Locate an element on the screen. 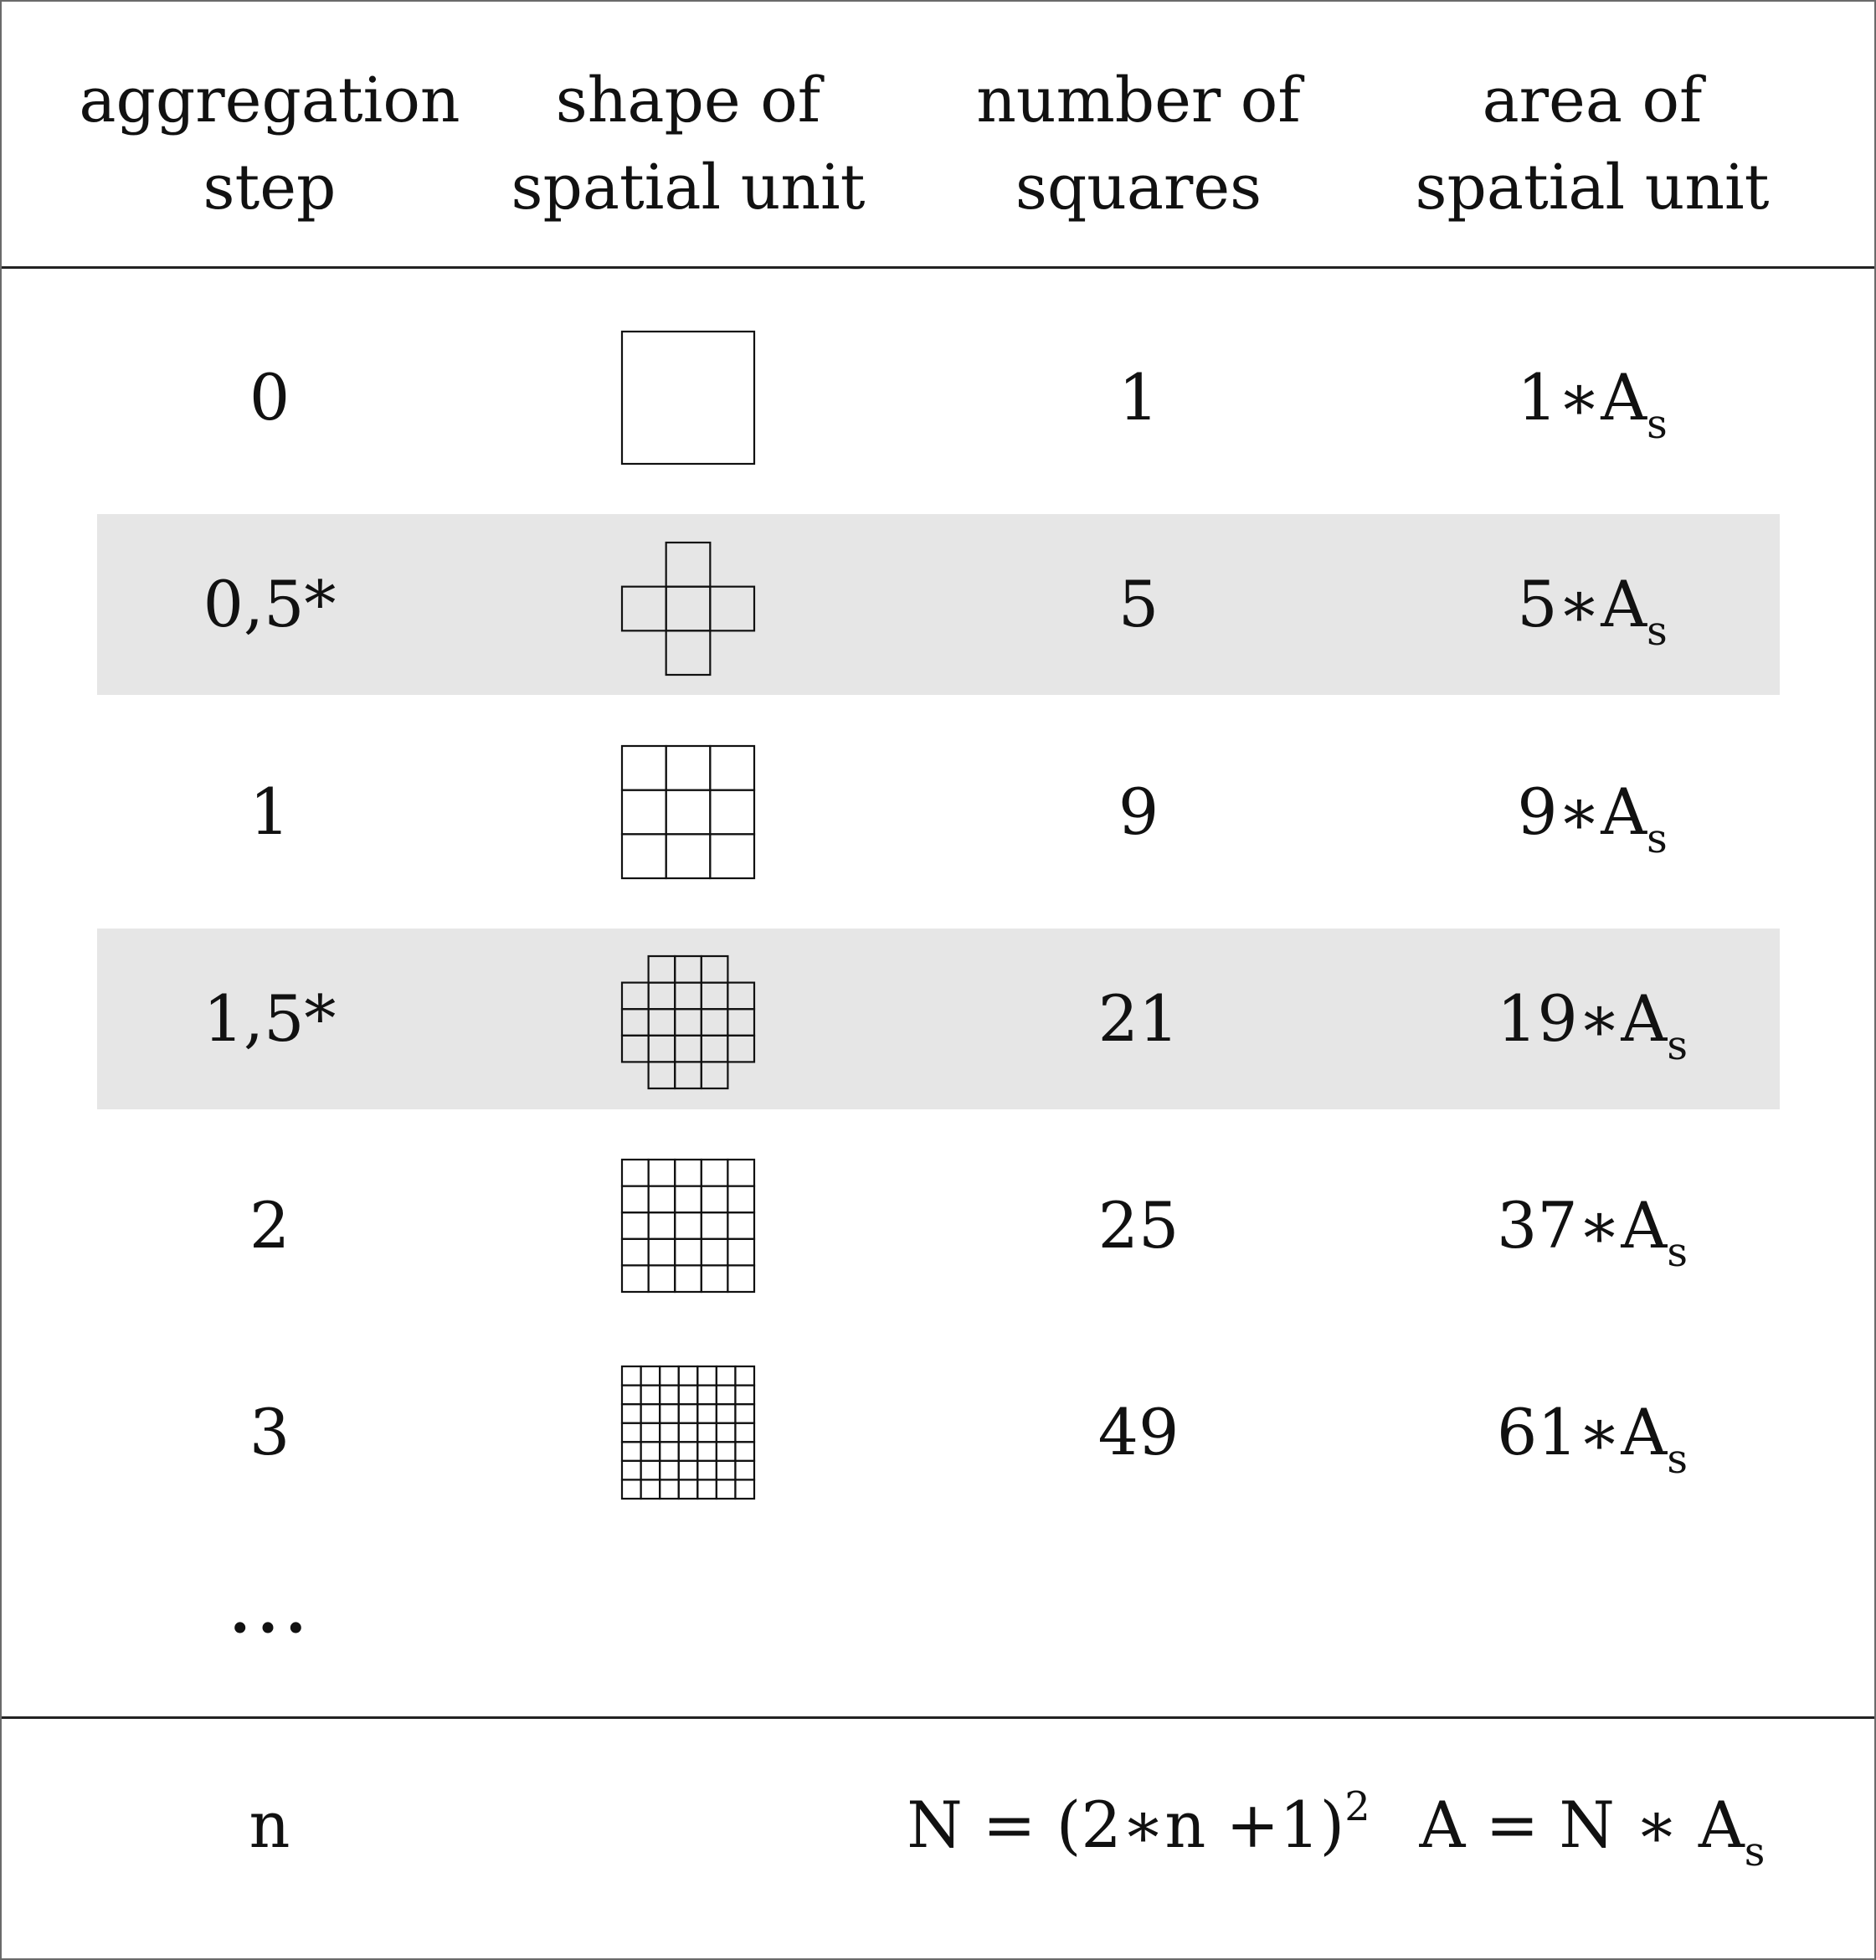 This screenshot has width=1876, height=1960. row-5-shape-grid-7x7 is located at coordinates (688, 1432).